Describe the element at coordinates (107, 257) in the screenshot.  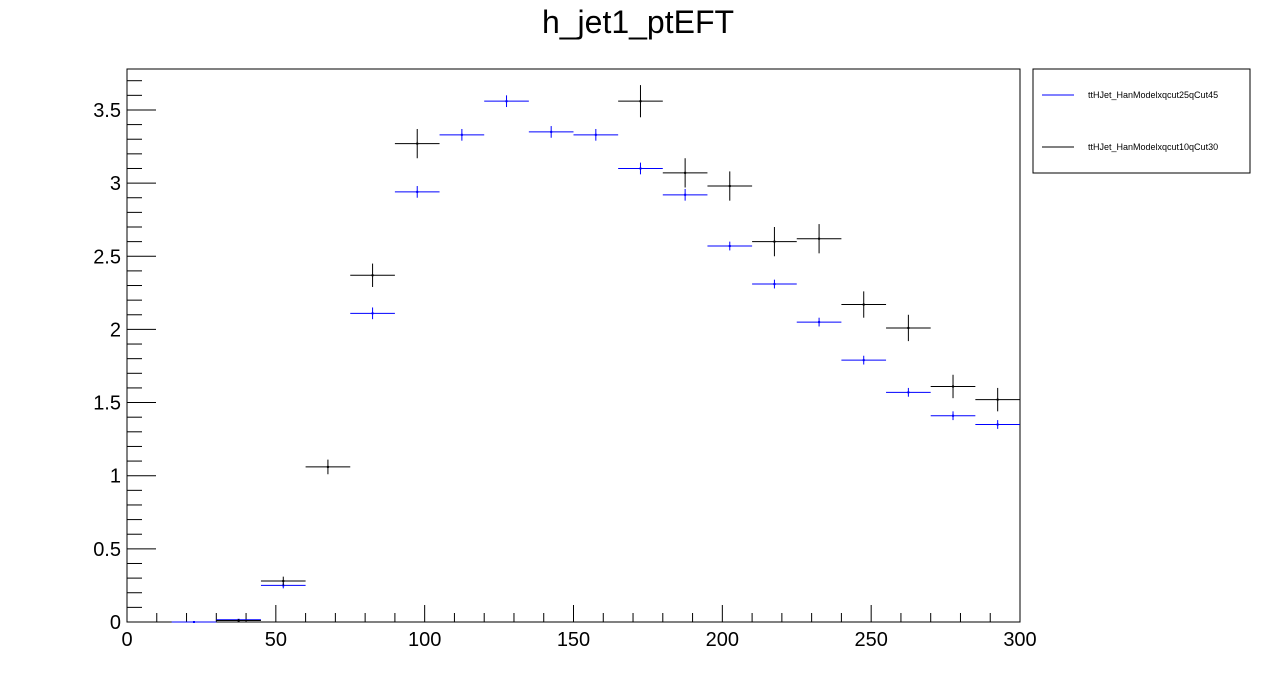
I see `y-tick-label: 2.5` at that location.